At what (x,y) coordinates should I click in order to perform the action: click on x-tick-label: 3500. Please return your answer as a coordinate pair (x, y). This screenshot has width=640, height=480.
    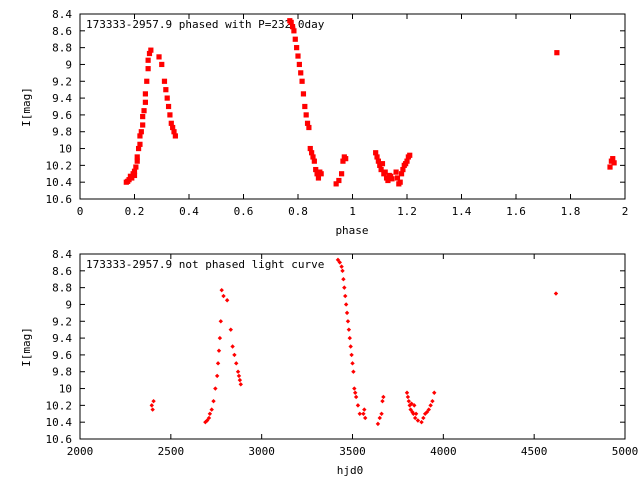
    Looking at the image, I should click on (352, 451).